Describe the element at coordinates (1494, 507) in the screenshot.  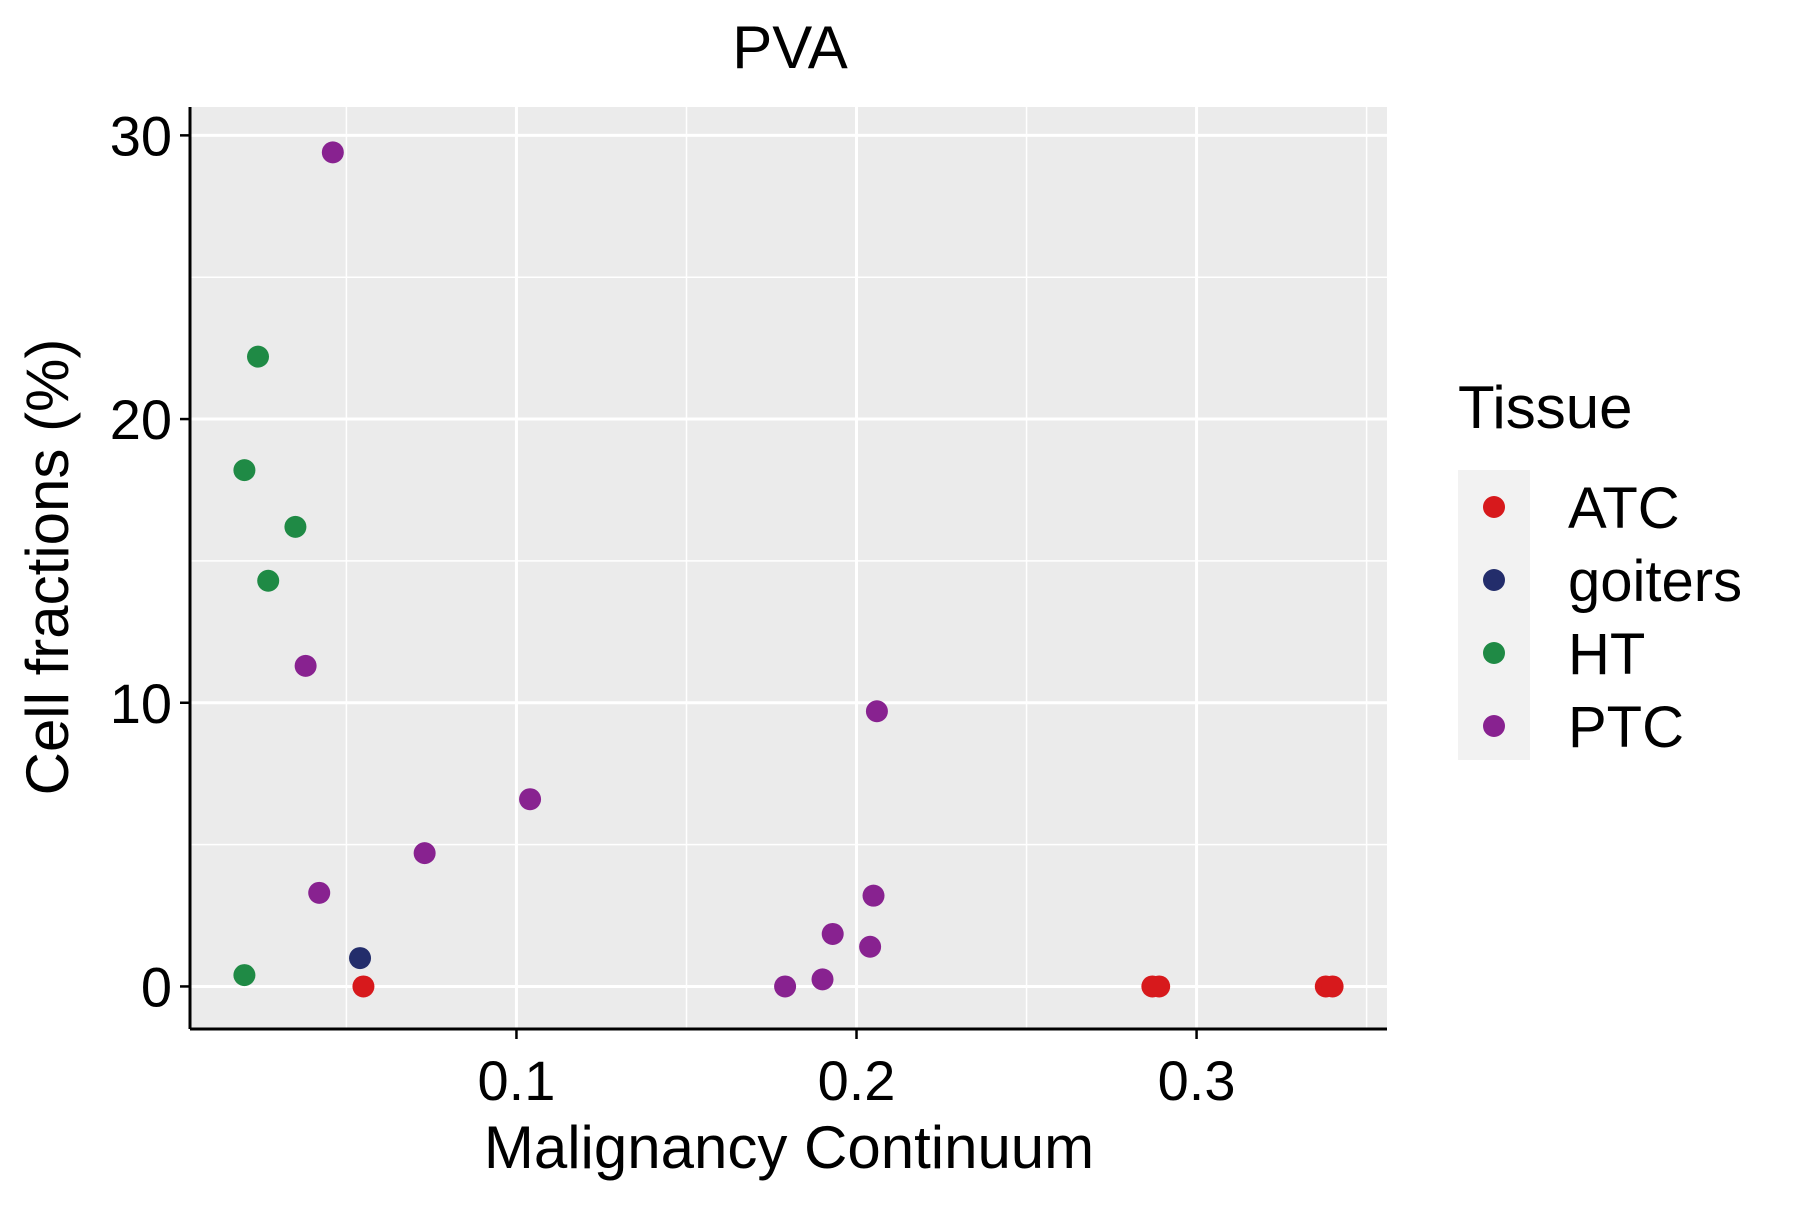
I see `legend-key-atc` at that location.